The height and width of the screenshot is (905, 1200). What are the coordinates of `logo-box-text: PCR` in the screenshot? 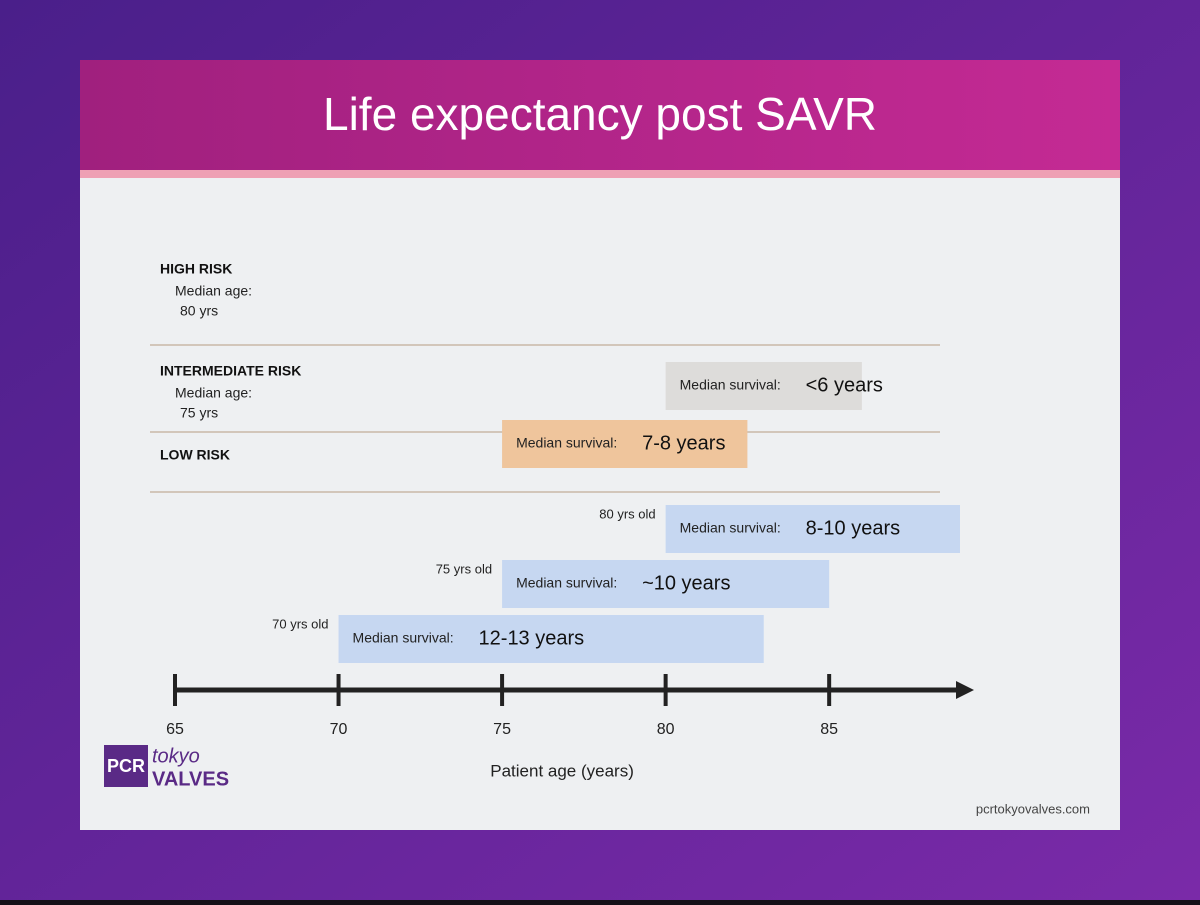 It's located at (126, 766).